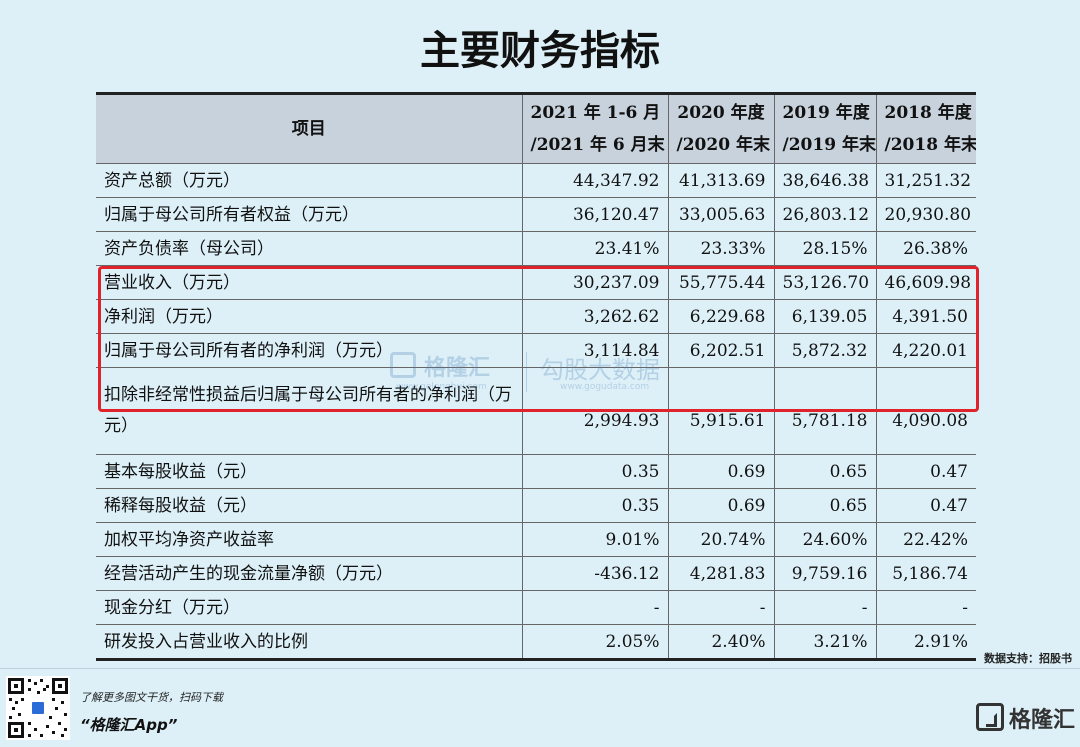 Image resolution: width=1080 pixels, height=747 pixels. What do you see at coordinates (721, 180) in the screenshot?
I see `row-value: 41,313.69` at bounding box center [721, 180].